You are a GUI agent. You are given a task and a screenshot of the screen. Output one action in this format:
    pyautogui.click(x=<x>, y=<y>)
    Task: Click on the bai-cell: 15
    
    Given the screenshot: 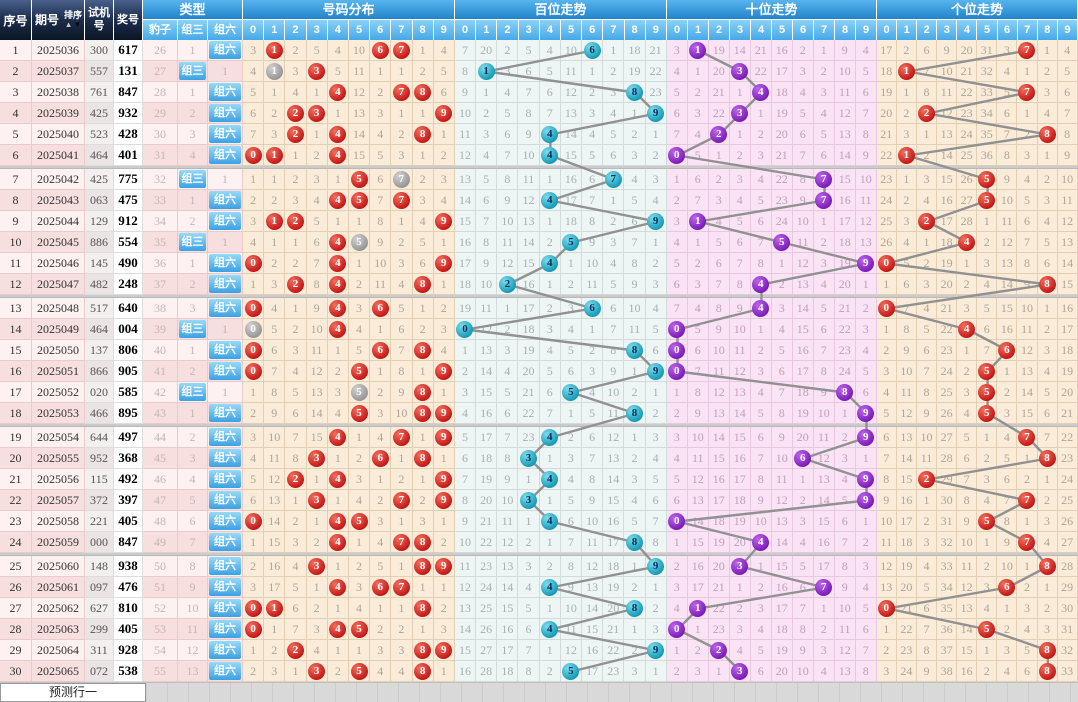 What is the action you would take?
    pyautogui.click(x=508, y=608)
    